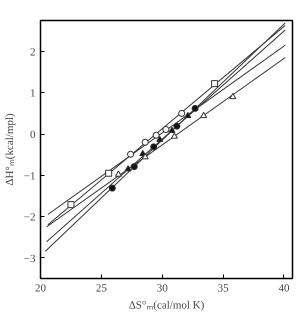 The image size is (298, 314). Describe the element at coordinates (224, 288) in the screenshot. I see `x-tick-label: 35` at that location.